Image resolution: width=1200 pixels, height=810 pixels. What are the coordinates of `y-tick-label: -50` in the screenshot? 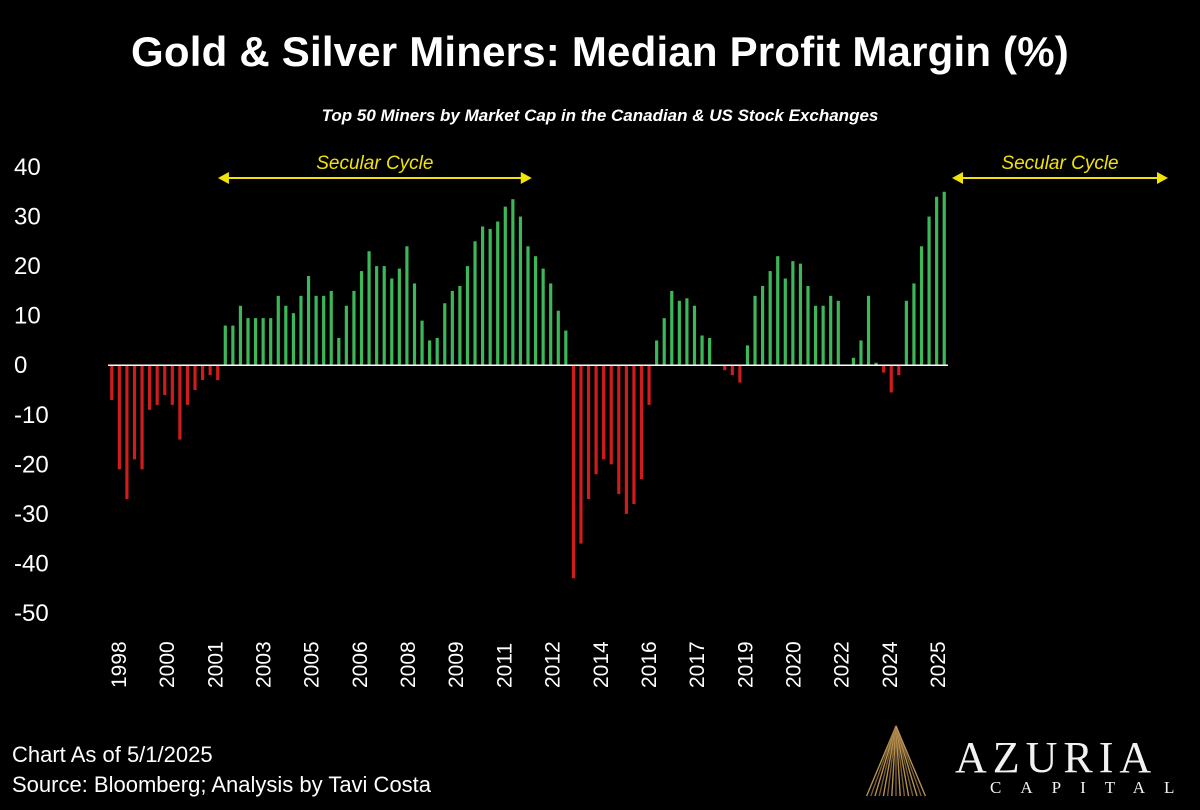 It's located at (31, 613).